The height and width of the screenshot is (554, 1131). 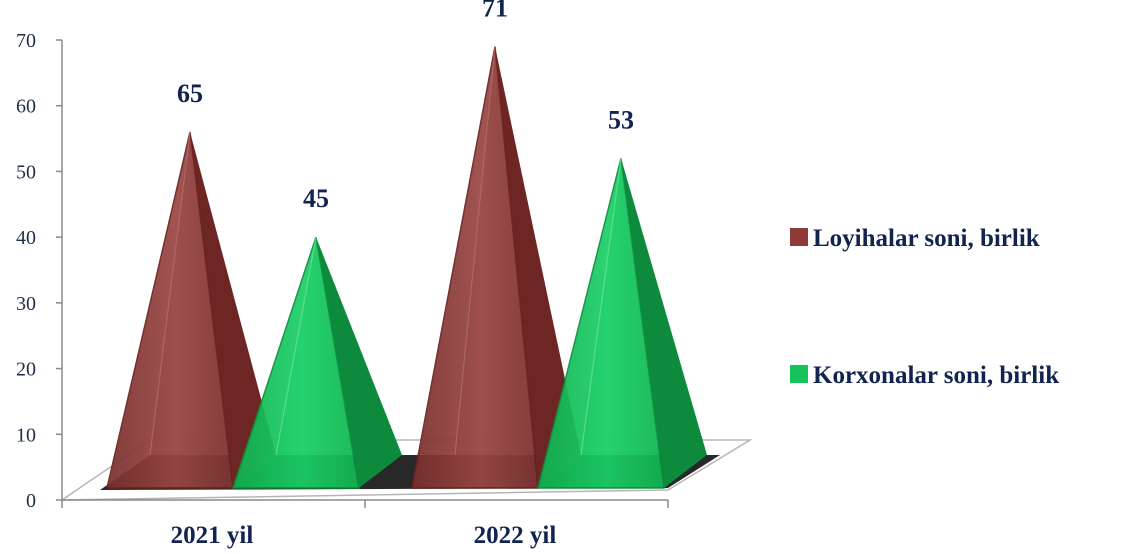 I want to click on x-axis-ticks: 2021 yil 2022 yil, so click(x=365, y=524).